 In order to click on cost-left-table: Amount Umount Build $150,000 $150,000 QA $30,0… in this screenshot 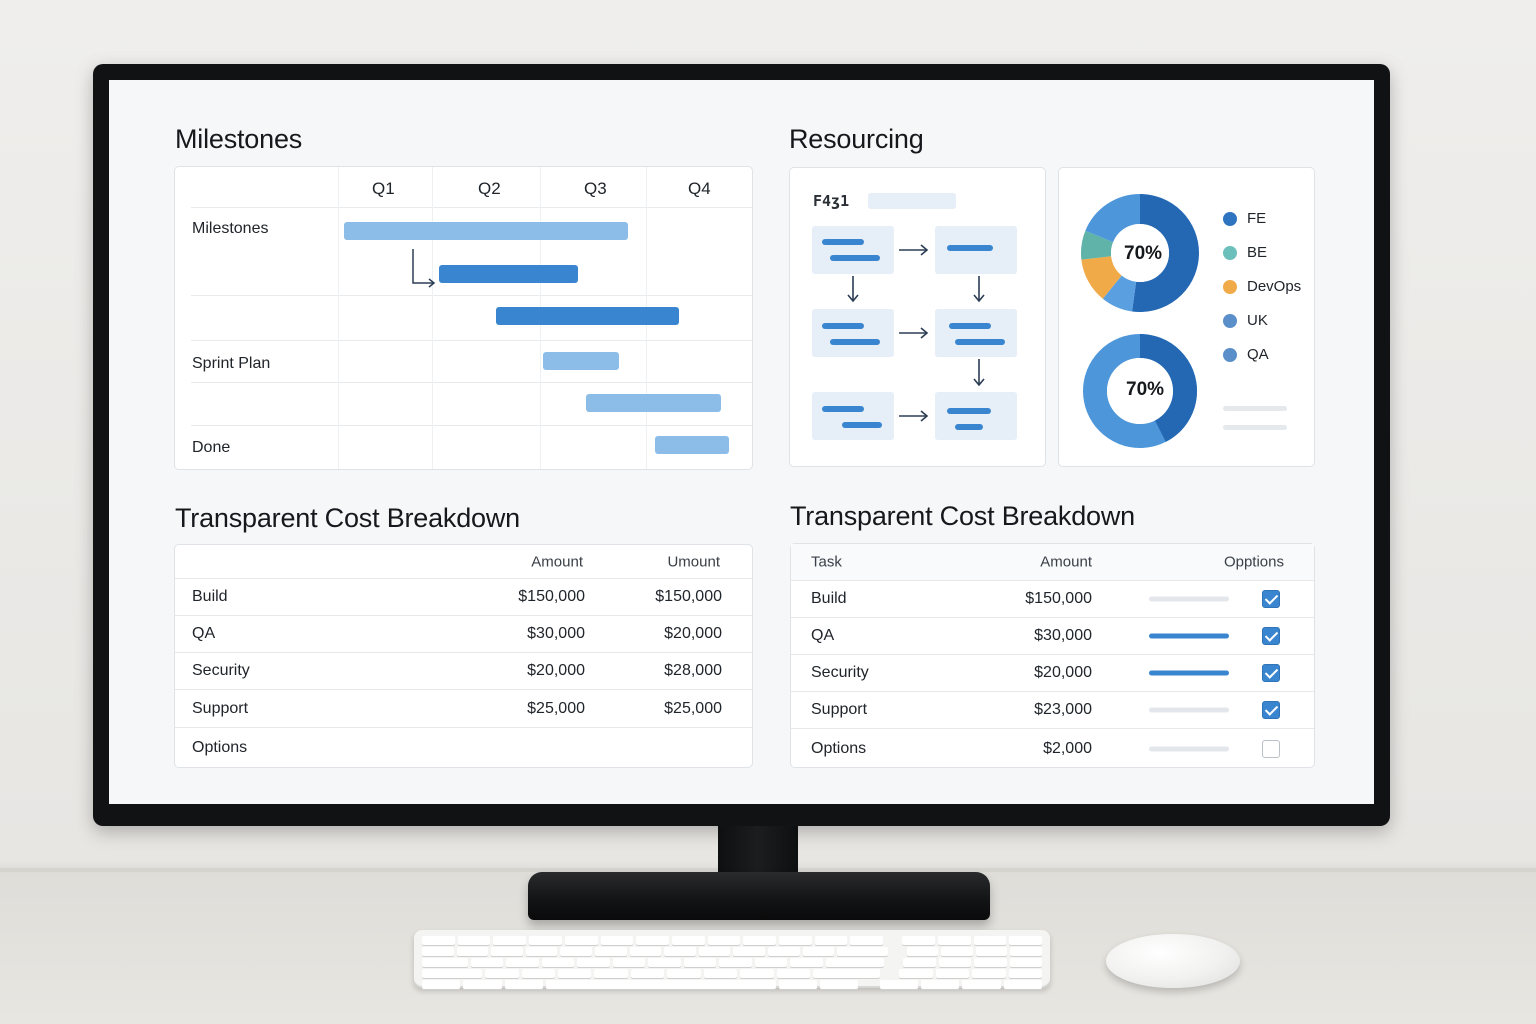, I will do `click(463, 656)`.